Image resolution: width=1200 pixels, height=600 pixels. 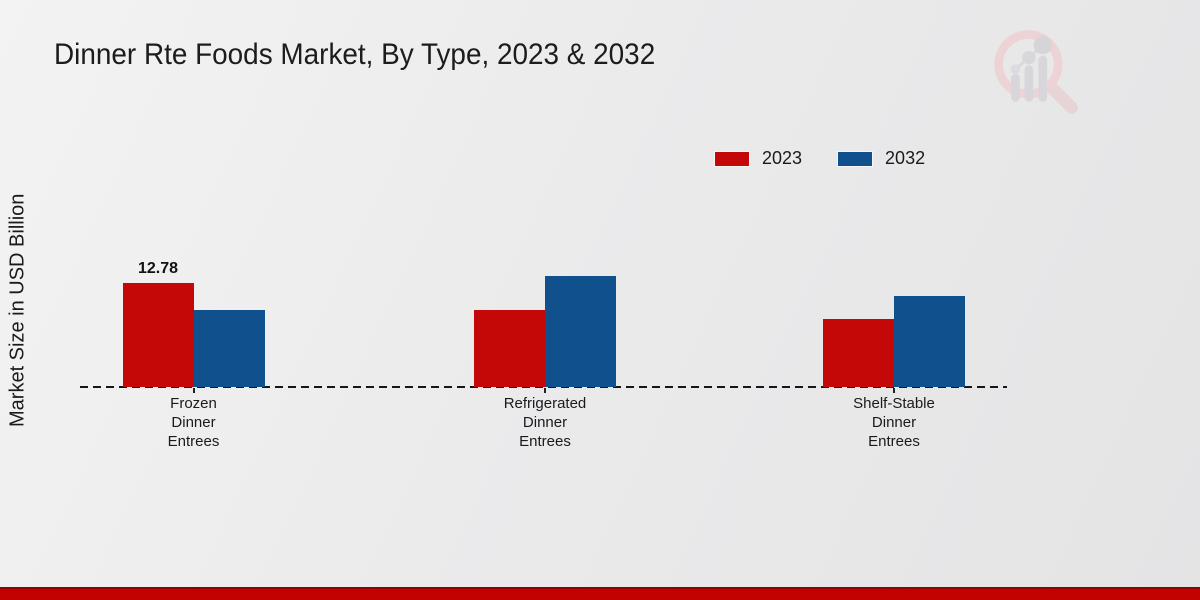 What do you see at coordinates (543, 387) in the screenshot?
I see `x-axis-baseline` at bounding box center [543, 387].